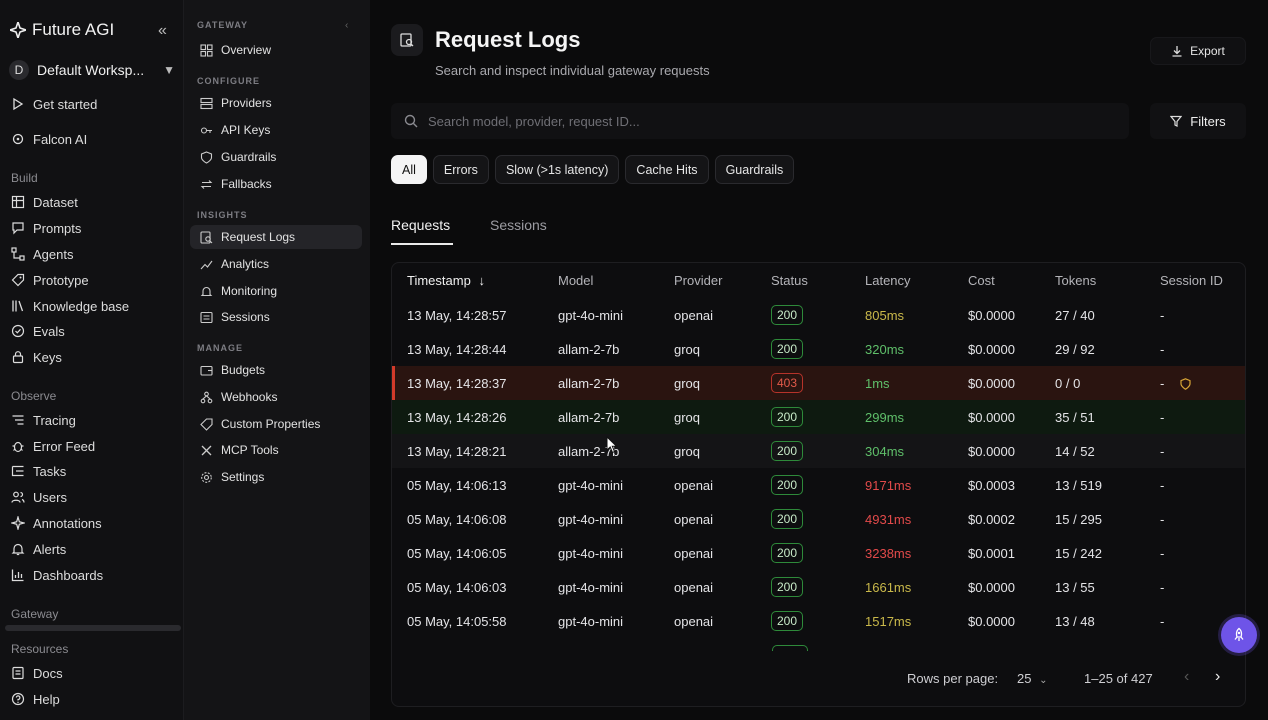 The width and height of the screenshot is (1268, 720). I want to click on chip-guardrails: Guardrails, so click(754, 169).